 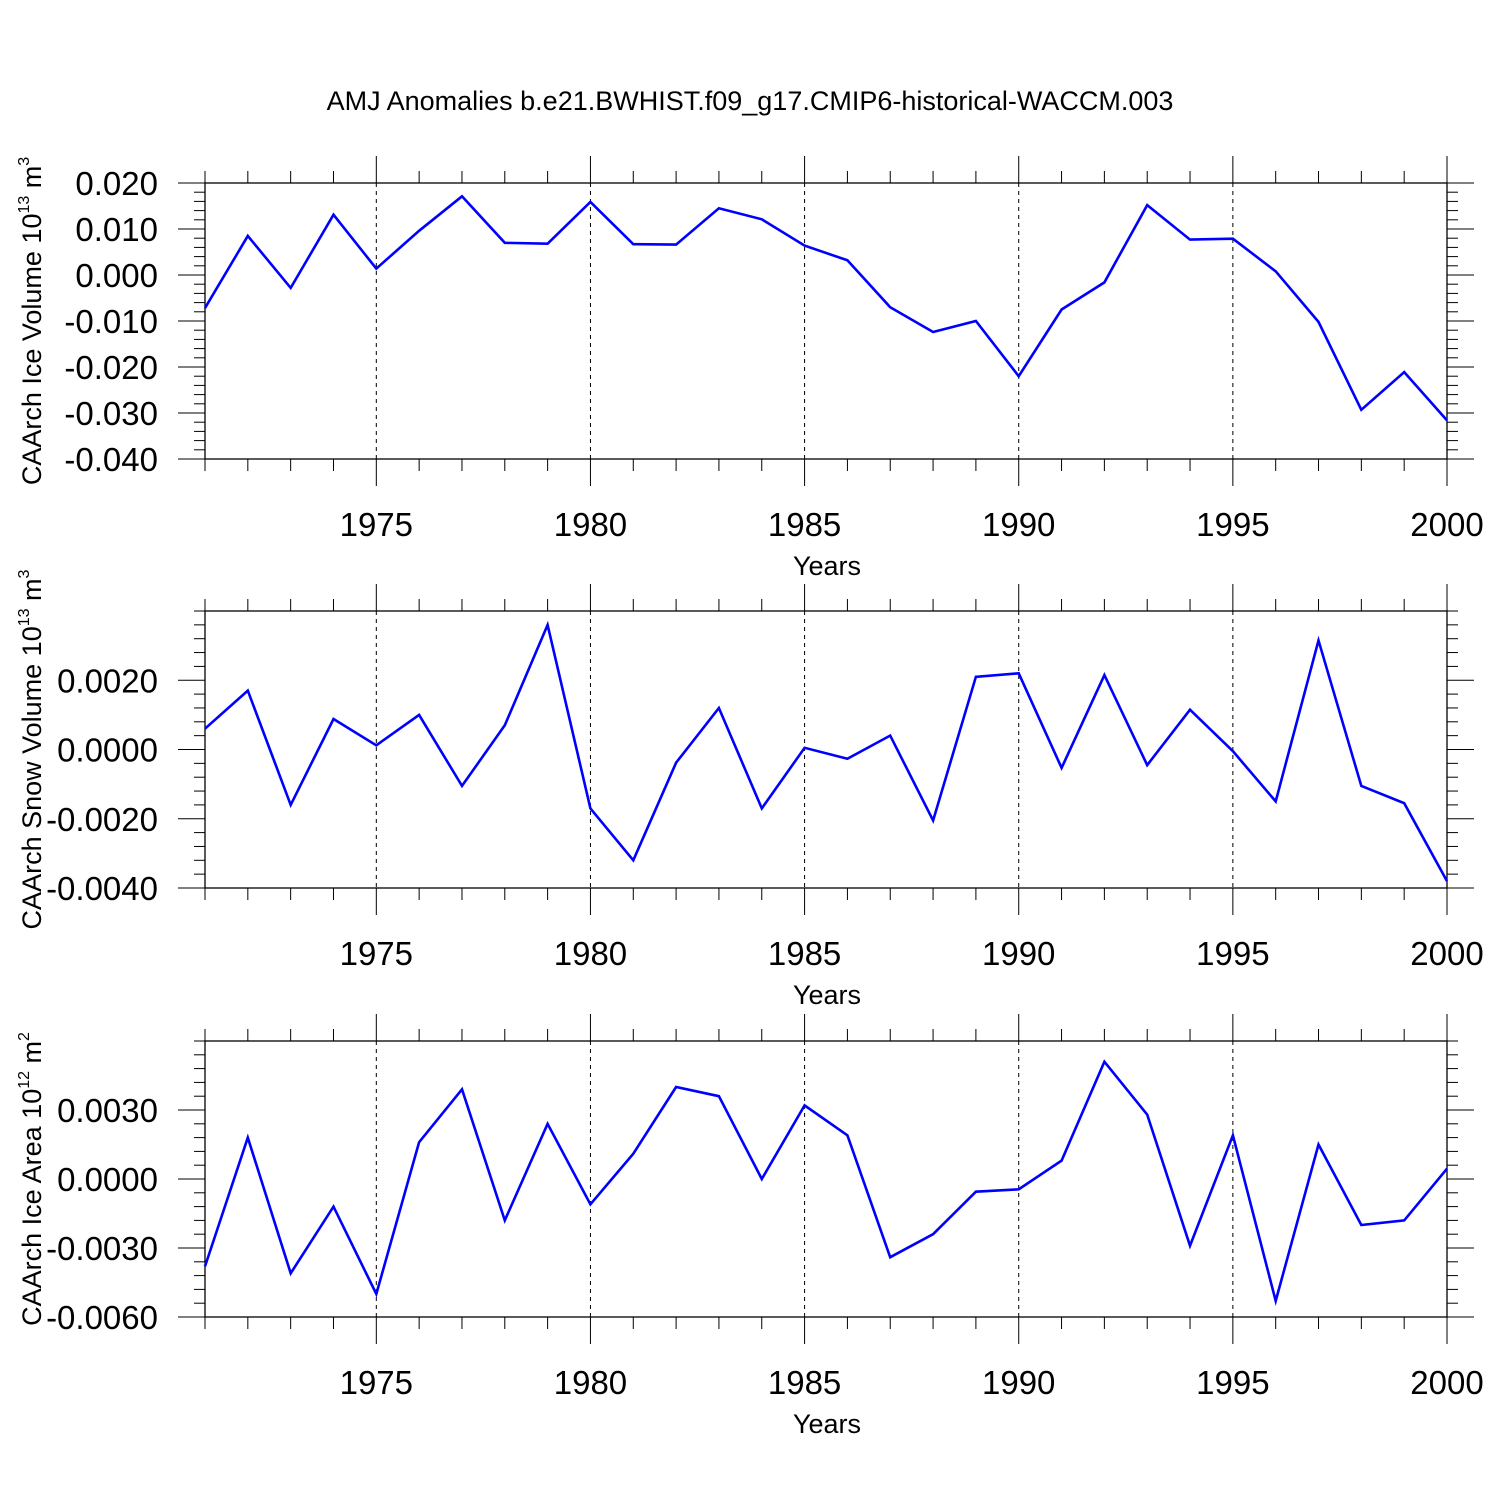 What do you see at coordinates (111, 367) in the screenshot?
I see `y-tick-label: -0.020` at bounding box center [111, 367].